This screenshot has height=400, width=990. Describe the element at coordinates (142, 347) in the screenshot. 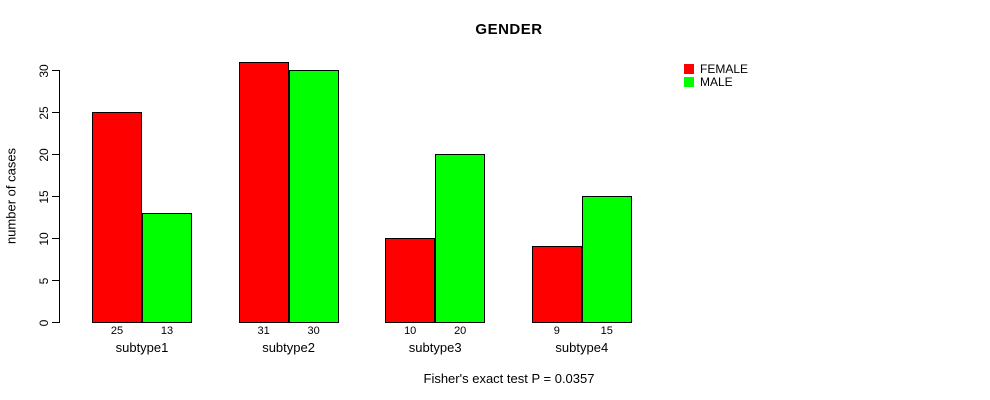

I see `category-label: subtype1` at that location.